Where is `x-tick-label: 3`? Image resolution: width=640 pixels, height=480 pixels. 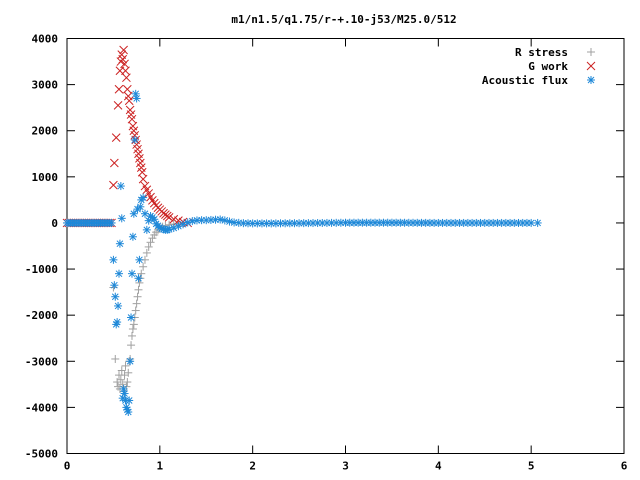 x-tick-label: 3 is located at coordinates (345, 466).